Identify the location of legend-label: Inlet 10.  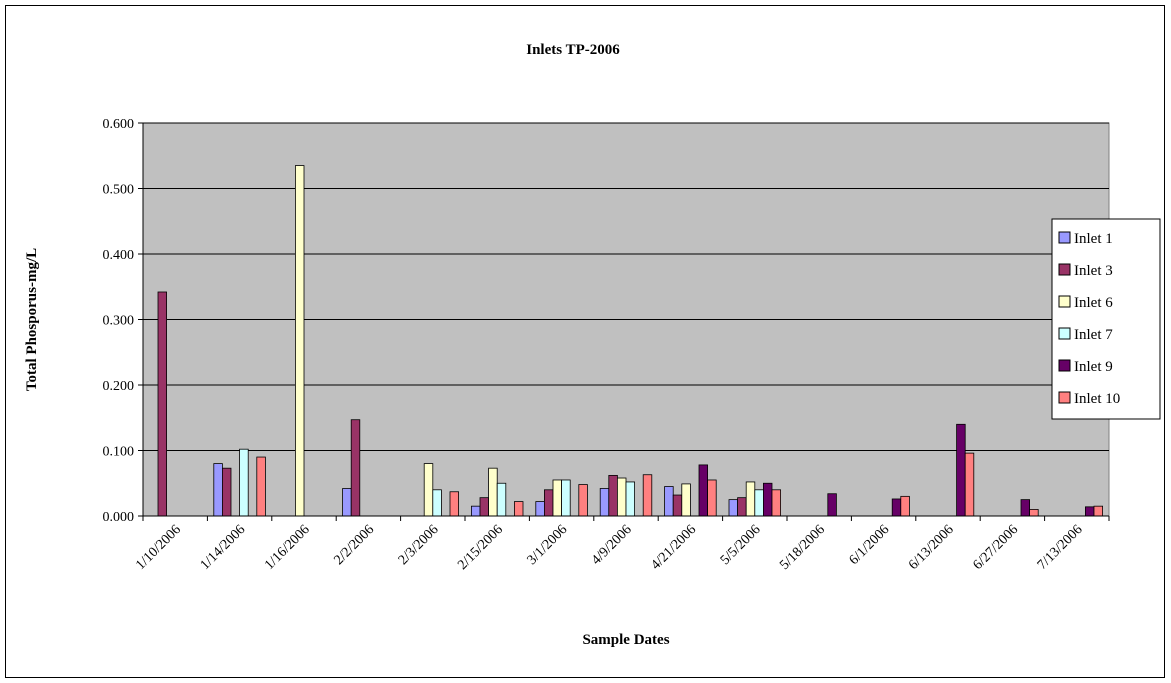
(1097, 399).